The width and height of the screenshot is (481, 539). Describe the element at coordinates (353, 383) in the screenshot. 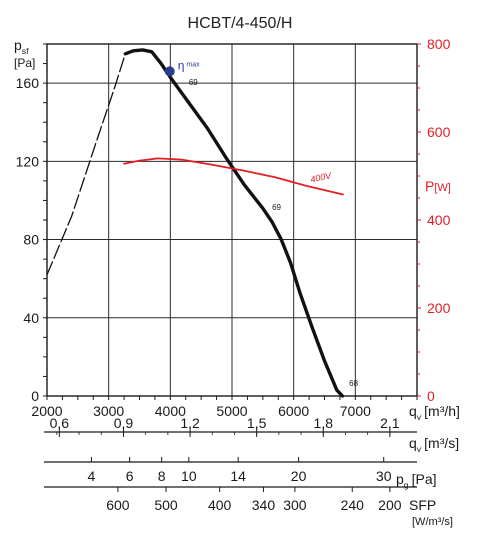

I see `efficiency-value-label: 68` at that location.